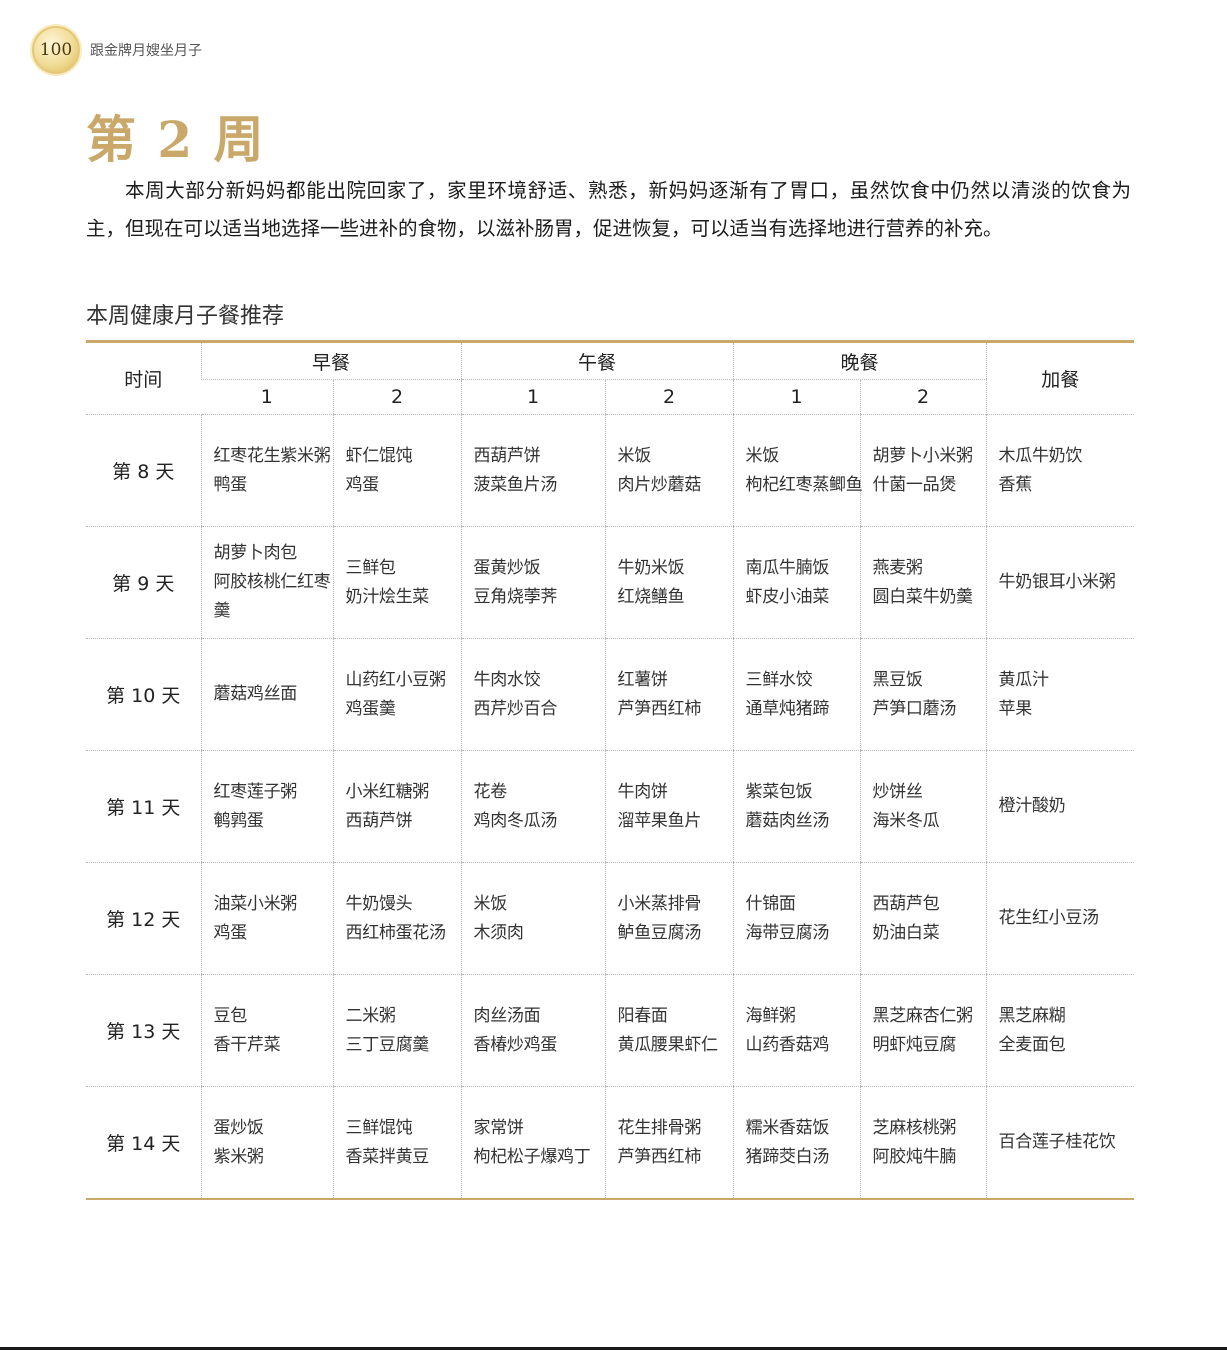  Describe the element at coordinates (779, 791) in the screenshot. I see `dish-item: 紫菜包饭` at that location.